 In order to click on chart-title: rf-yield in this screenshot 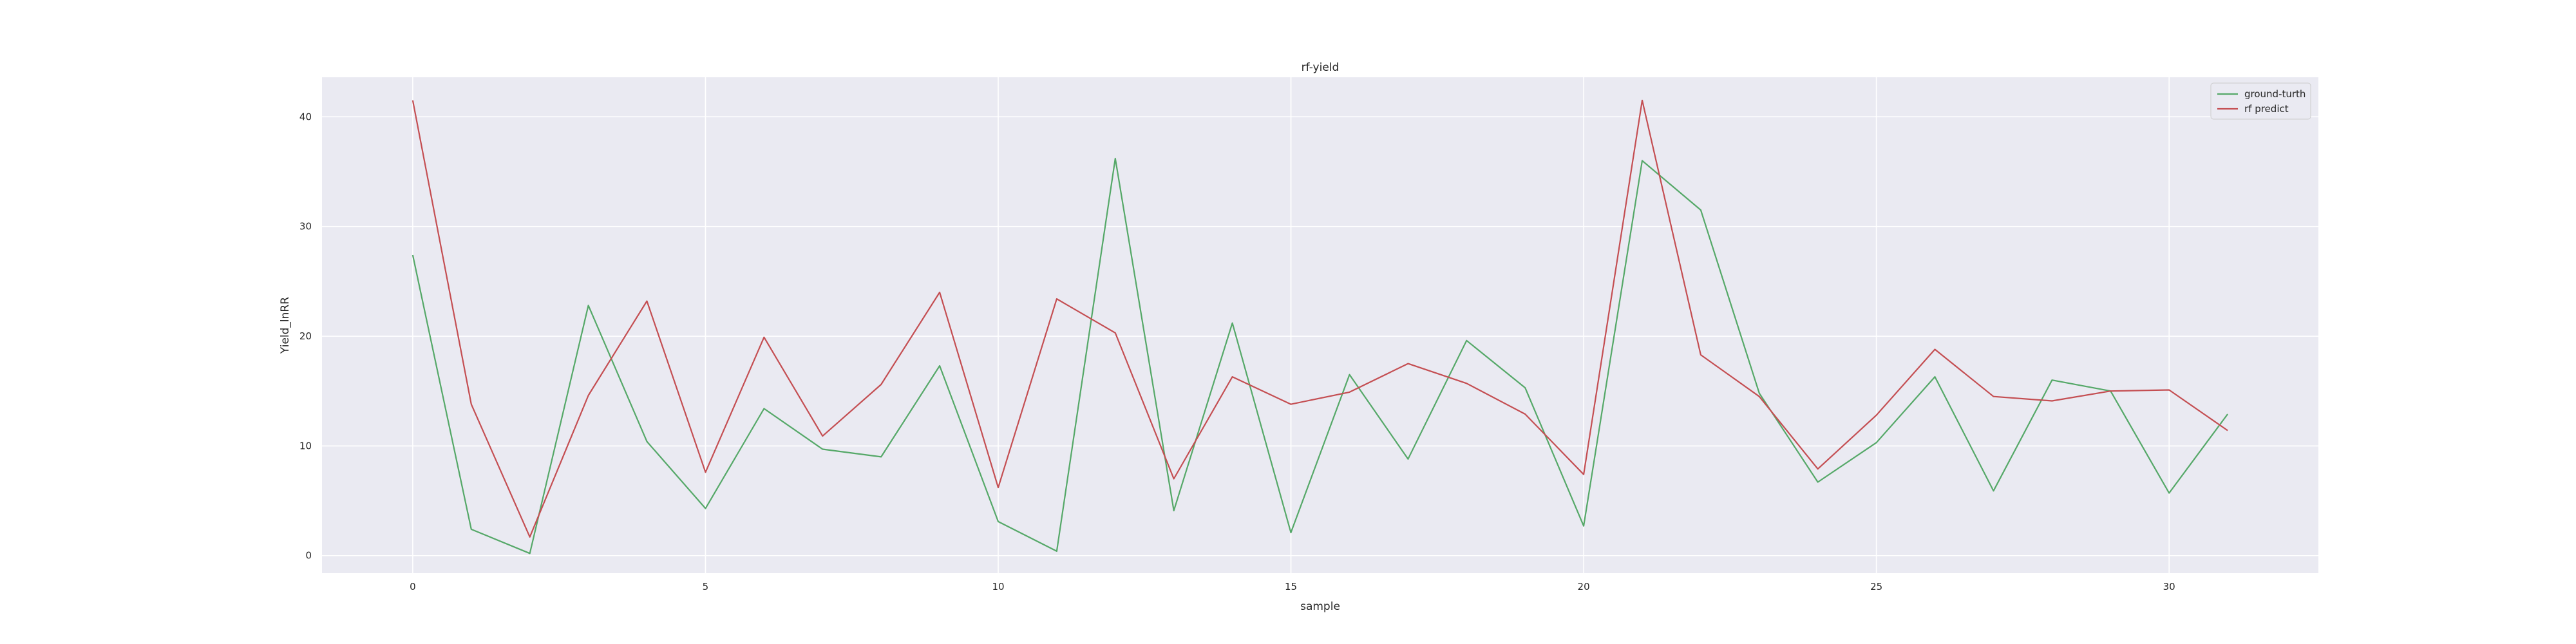, I will do `click(1321, 67)`.